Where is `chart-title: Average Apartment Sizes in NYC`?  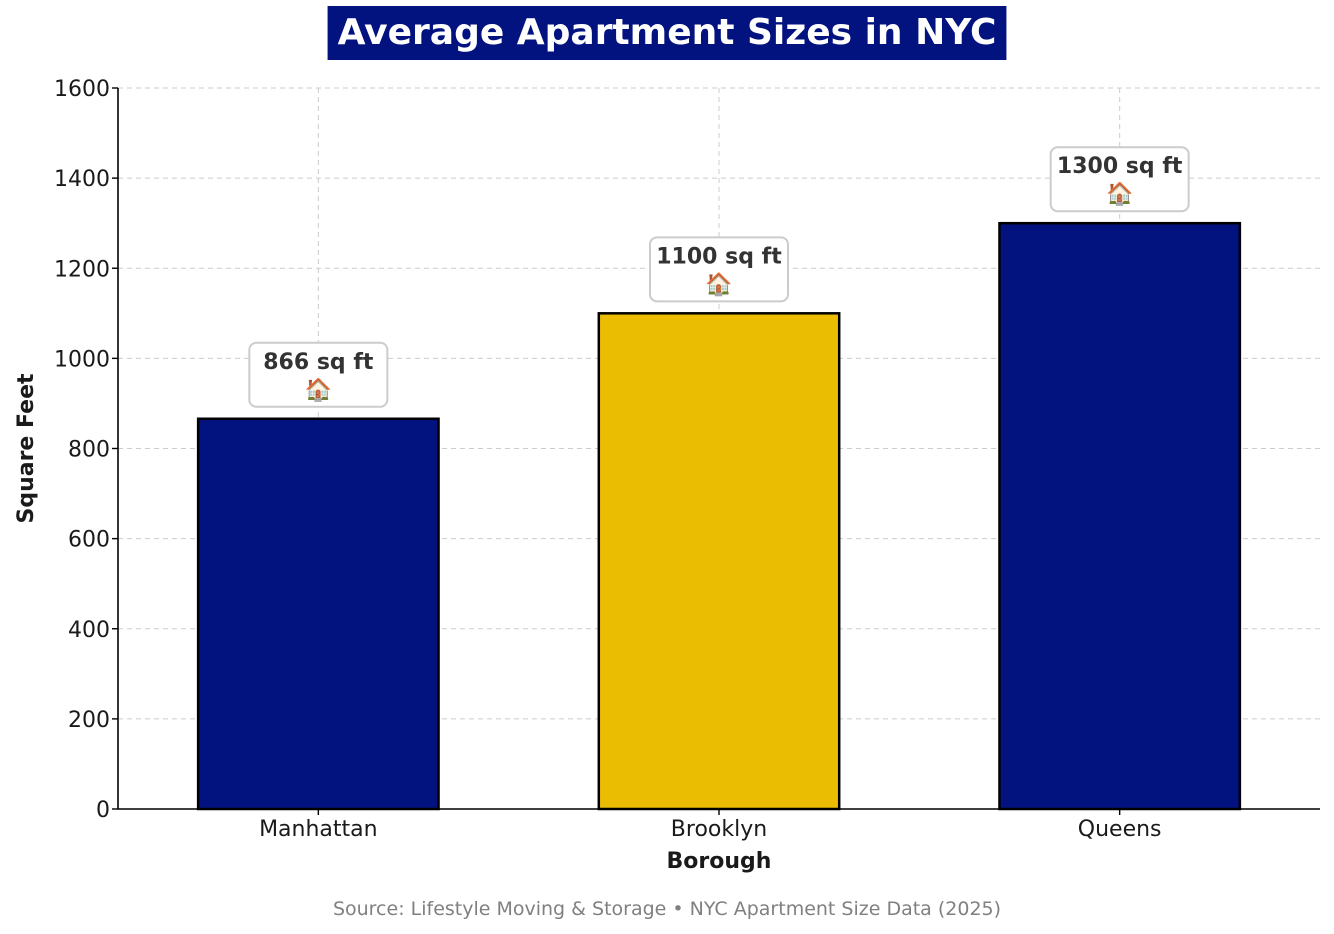 chart-title: Average Apartment Sizes in NYC is located at coordinates (667, 32).